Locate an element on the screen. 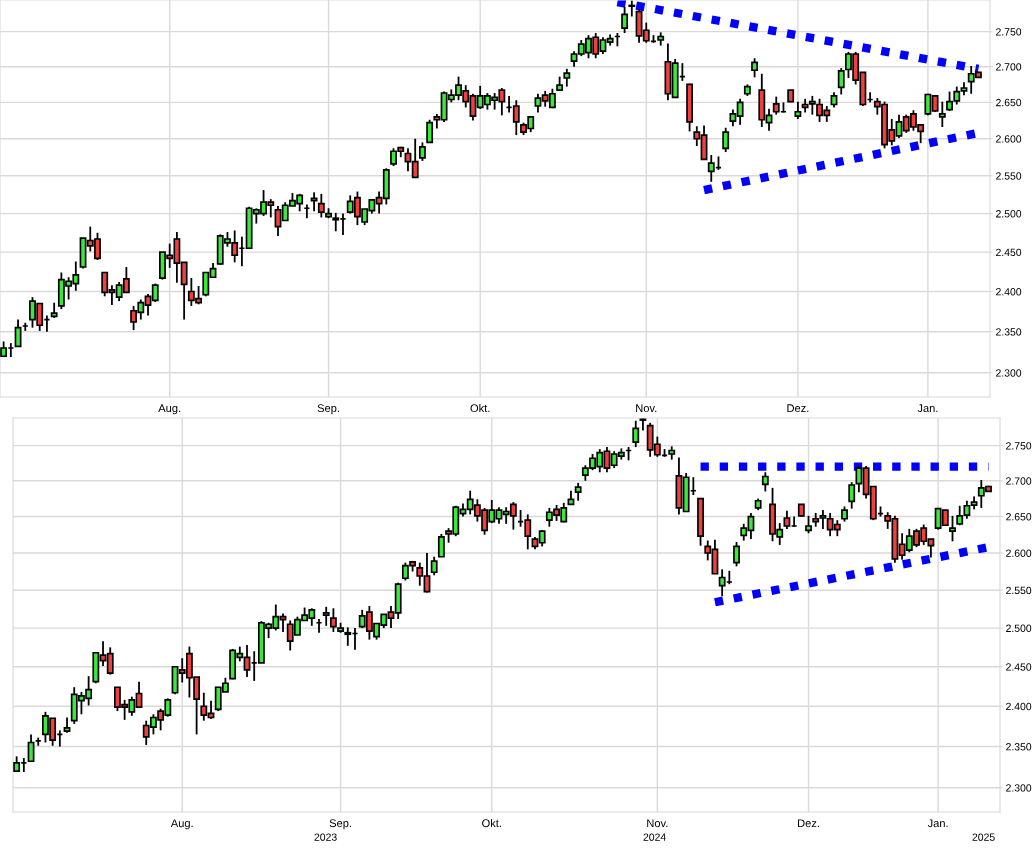  text: 2023 is located at coordinates (325, 837).